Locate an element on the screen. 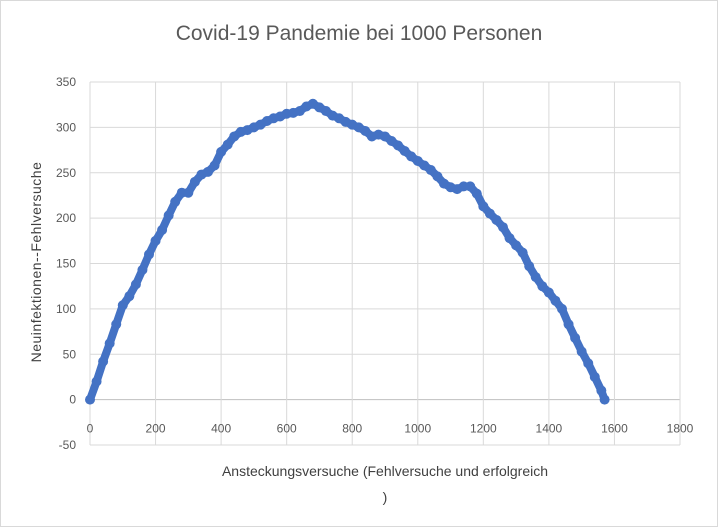  y-tick-label: 200 is located at coordinates (66, 218).